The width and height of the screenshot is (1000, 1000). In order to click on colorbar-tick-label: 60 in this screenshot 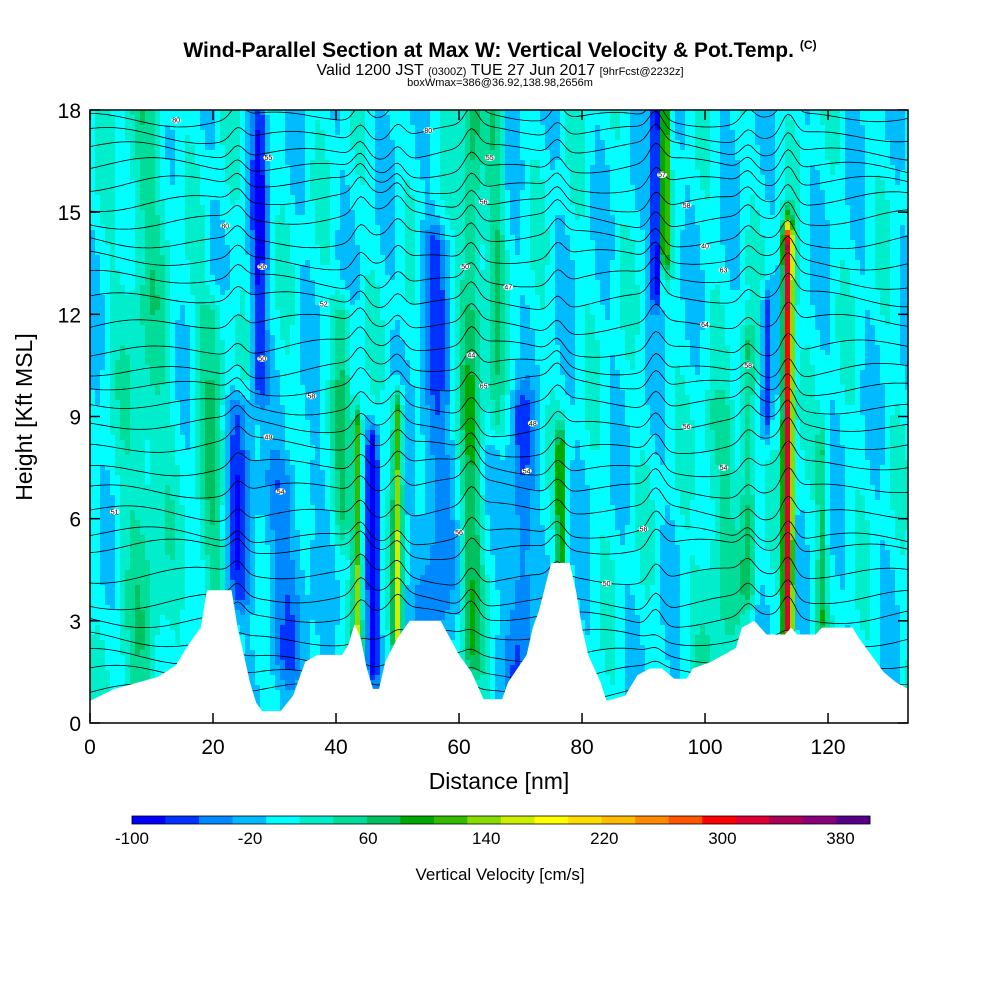, I will do `click(368, 838)`.